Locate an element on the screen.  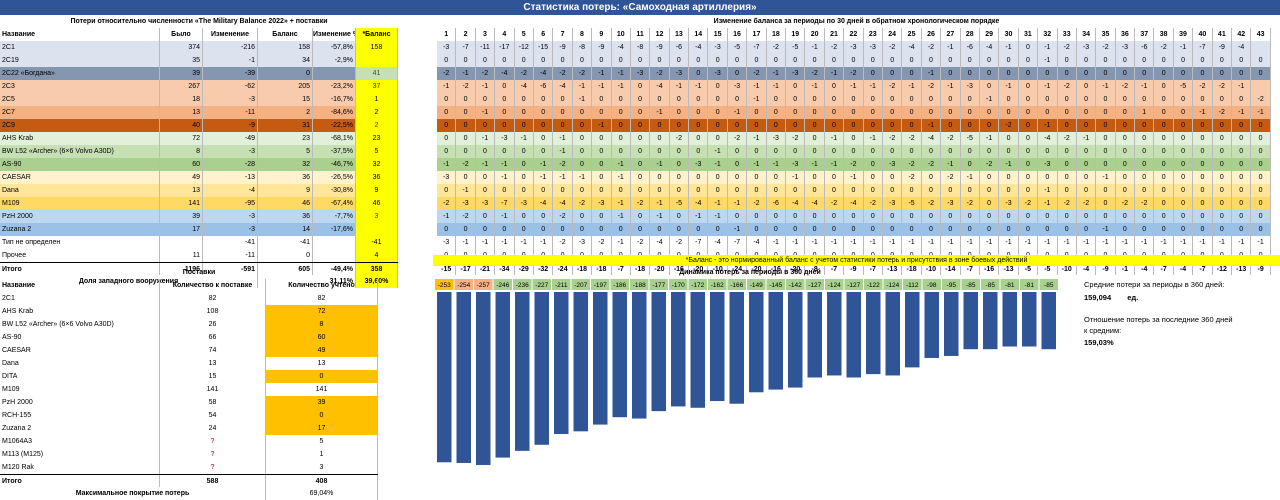
losses-row: Тип не определен -41 -41 -41 is located at coordinates (199, 242).